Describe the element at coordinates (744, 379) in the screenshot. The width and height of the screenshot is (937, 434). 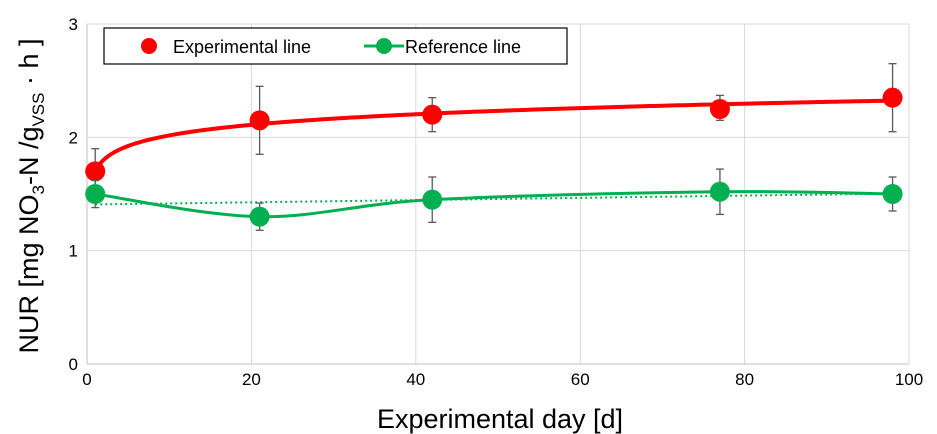
I see `x-tick-label: 80` at that location.